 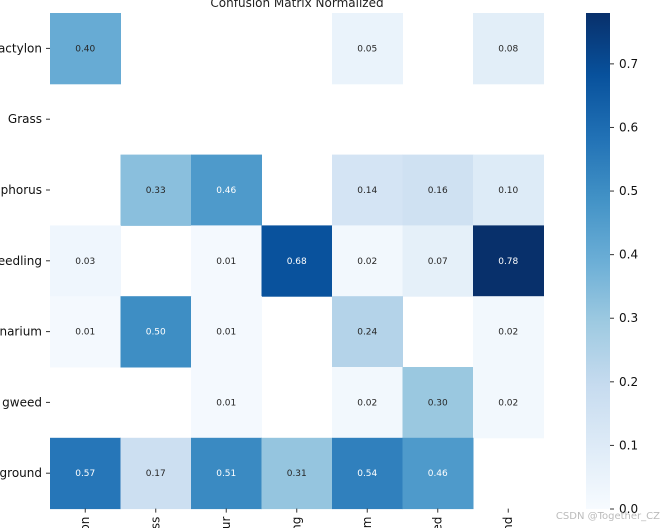 What do you see at coordinates (628, 191) in the screenshot?
I see `colorbar-tick-label: 0.5` at bounding box center [628, 191].